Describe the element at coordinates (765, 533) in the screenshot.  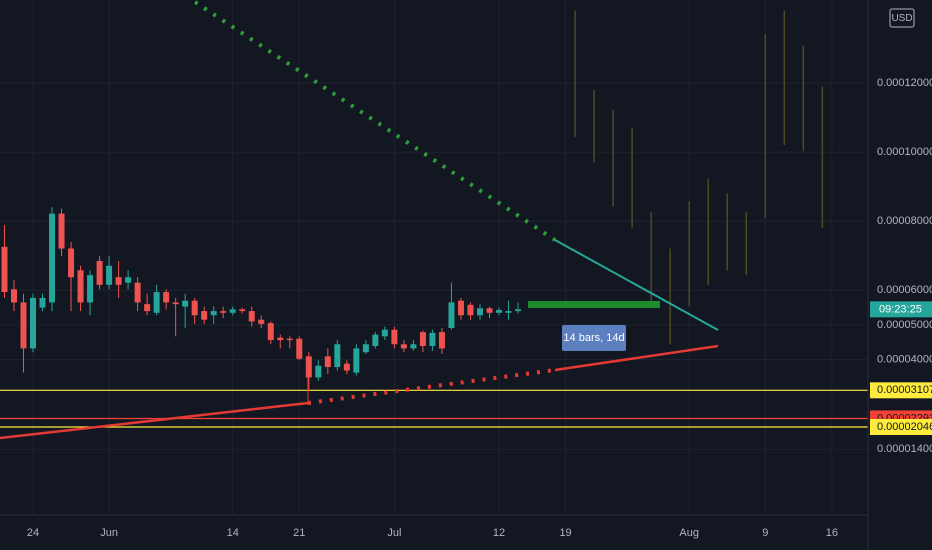
I see `x-tick-label: 9` at that location.